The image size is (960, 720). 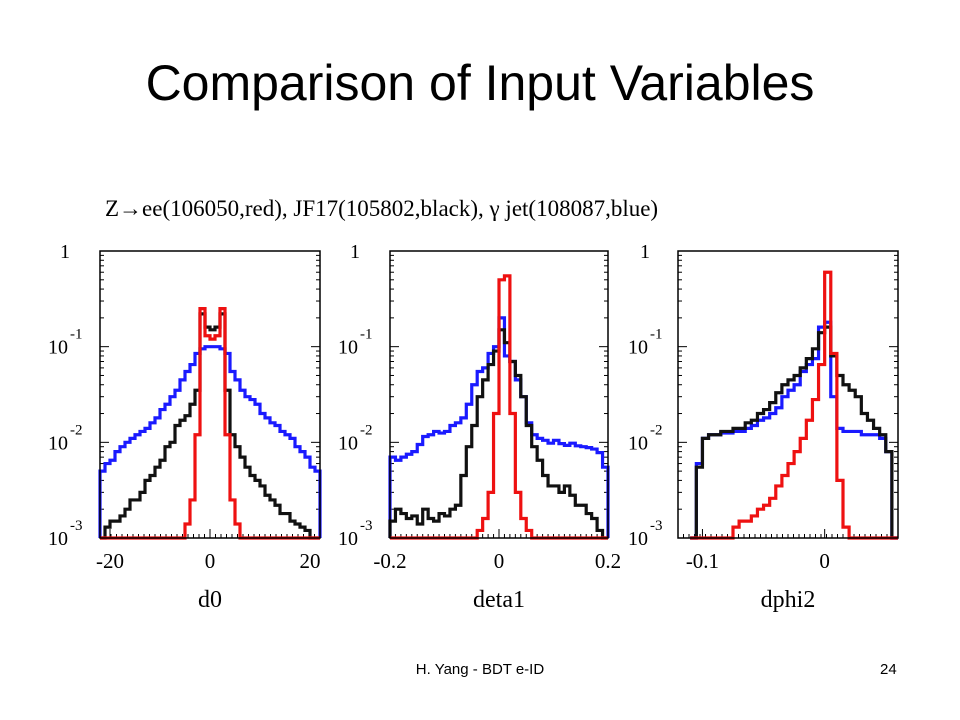 I want to click on page-number: 24, so click(x=888, y=669).